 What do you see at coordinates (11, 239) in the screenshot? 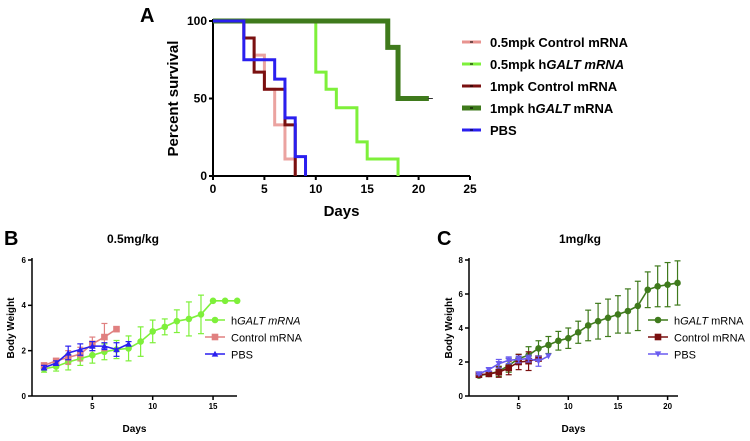
I see `panel-label-b: B` at bounding box center [11, 239].